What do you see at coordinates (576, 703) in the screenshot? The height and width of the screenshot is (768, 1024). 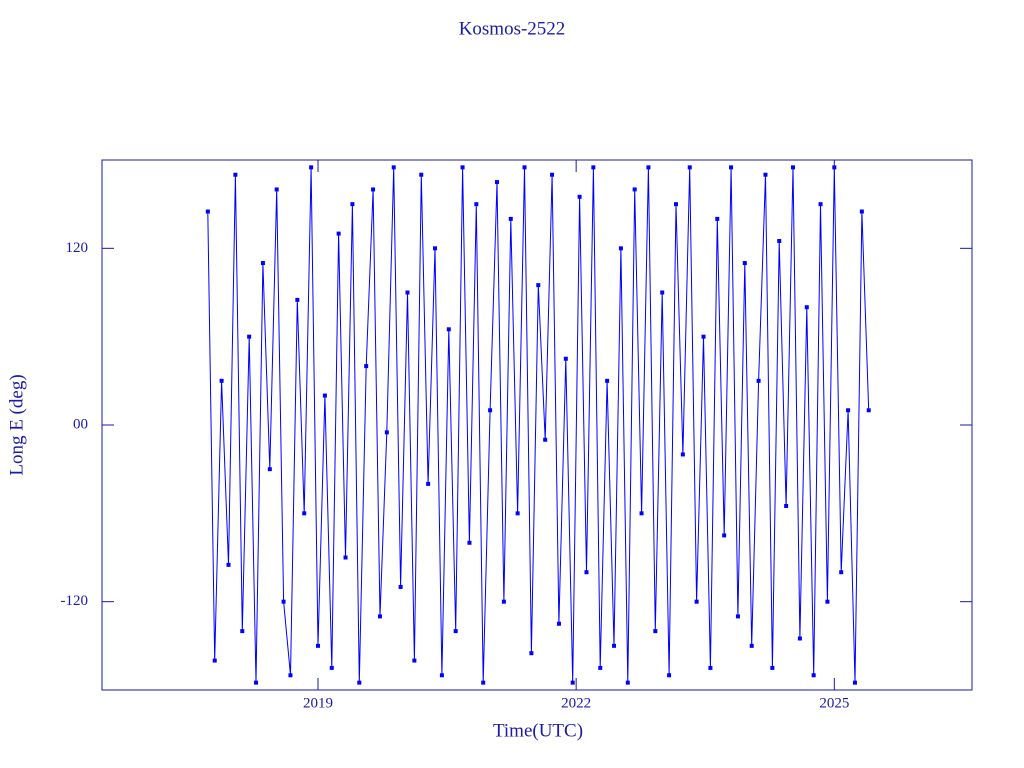 I see `x-tick-label: 2022` at bounding box center [576, 703].